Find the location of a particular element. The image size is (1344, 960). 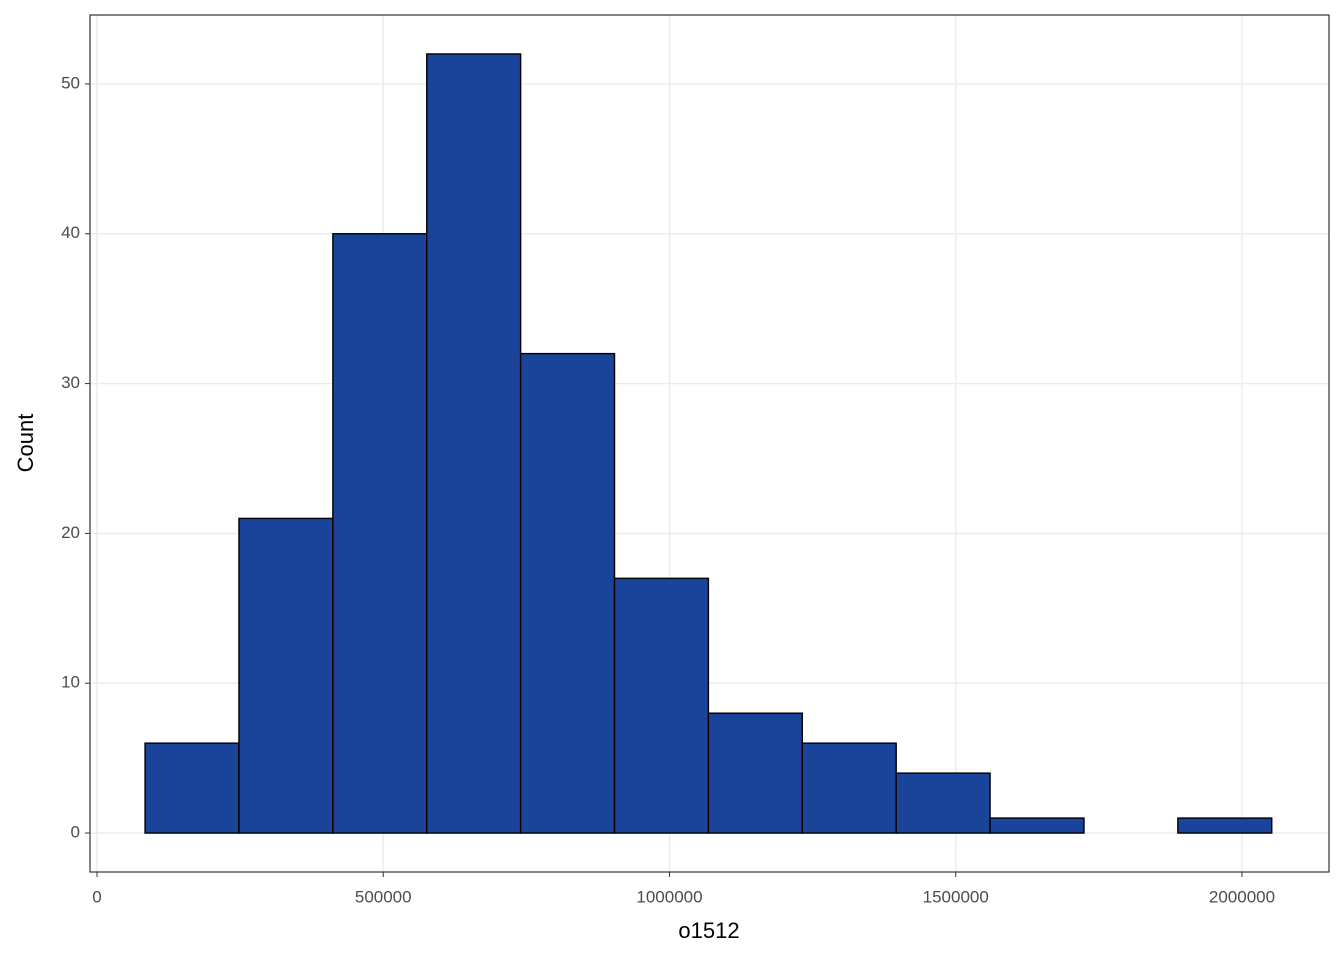

x-tick-label: 500000 is located at coordinates (383, 896).